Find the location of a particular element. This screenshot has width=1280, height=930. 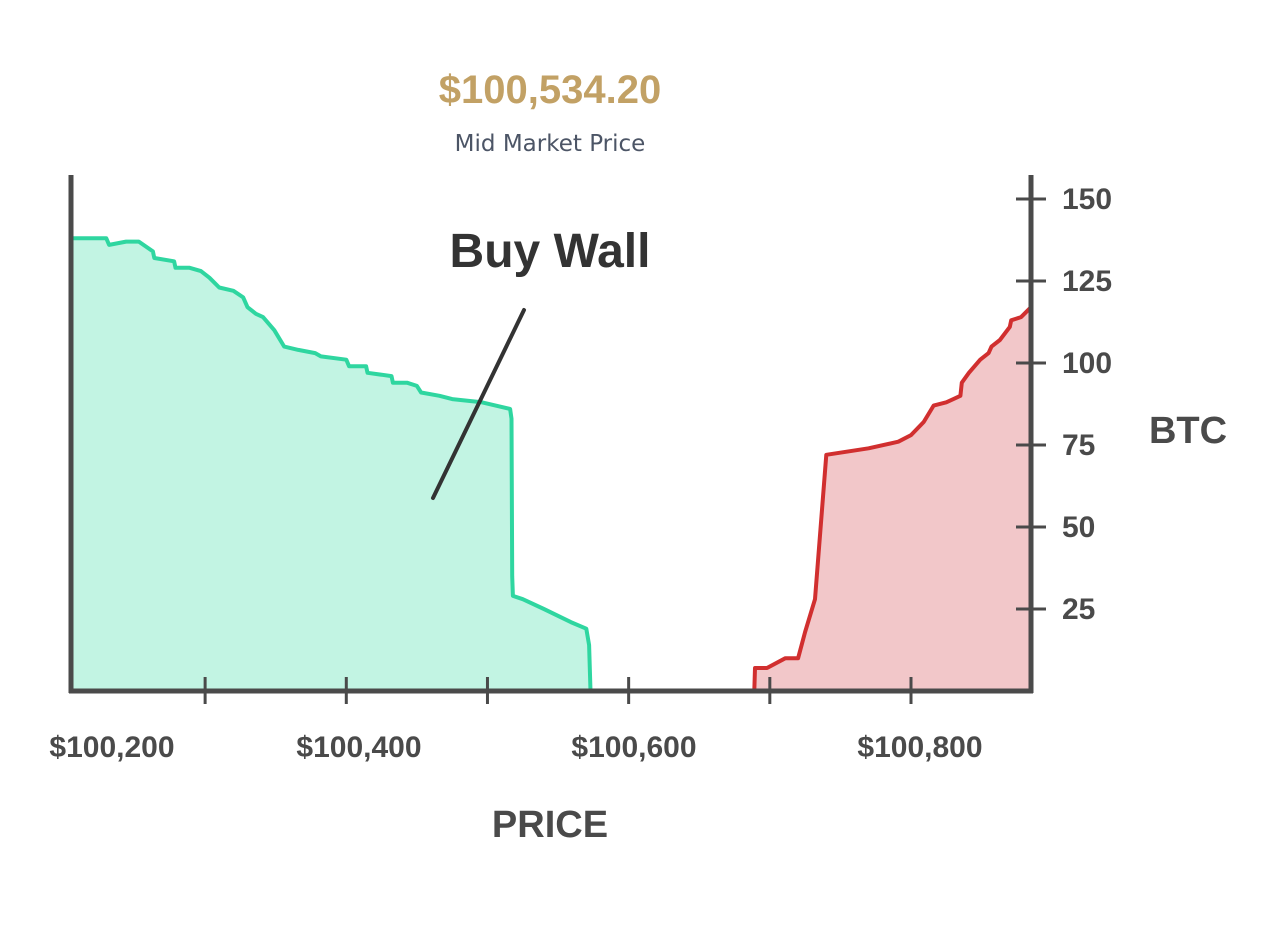

x-axis-ticks: $100,200 $100,400 $100,600 $100,800 is located at coordinates (516, 720).